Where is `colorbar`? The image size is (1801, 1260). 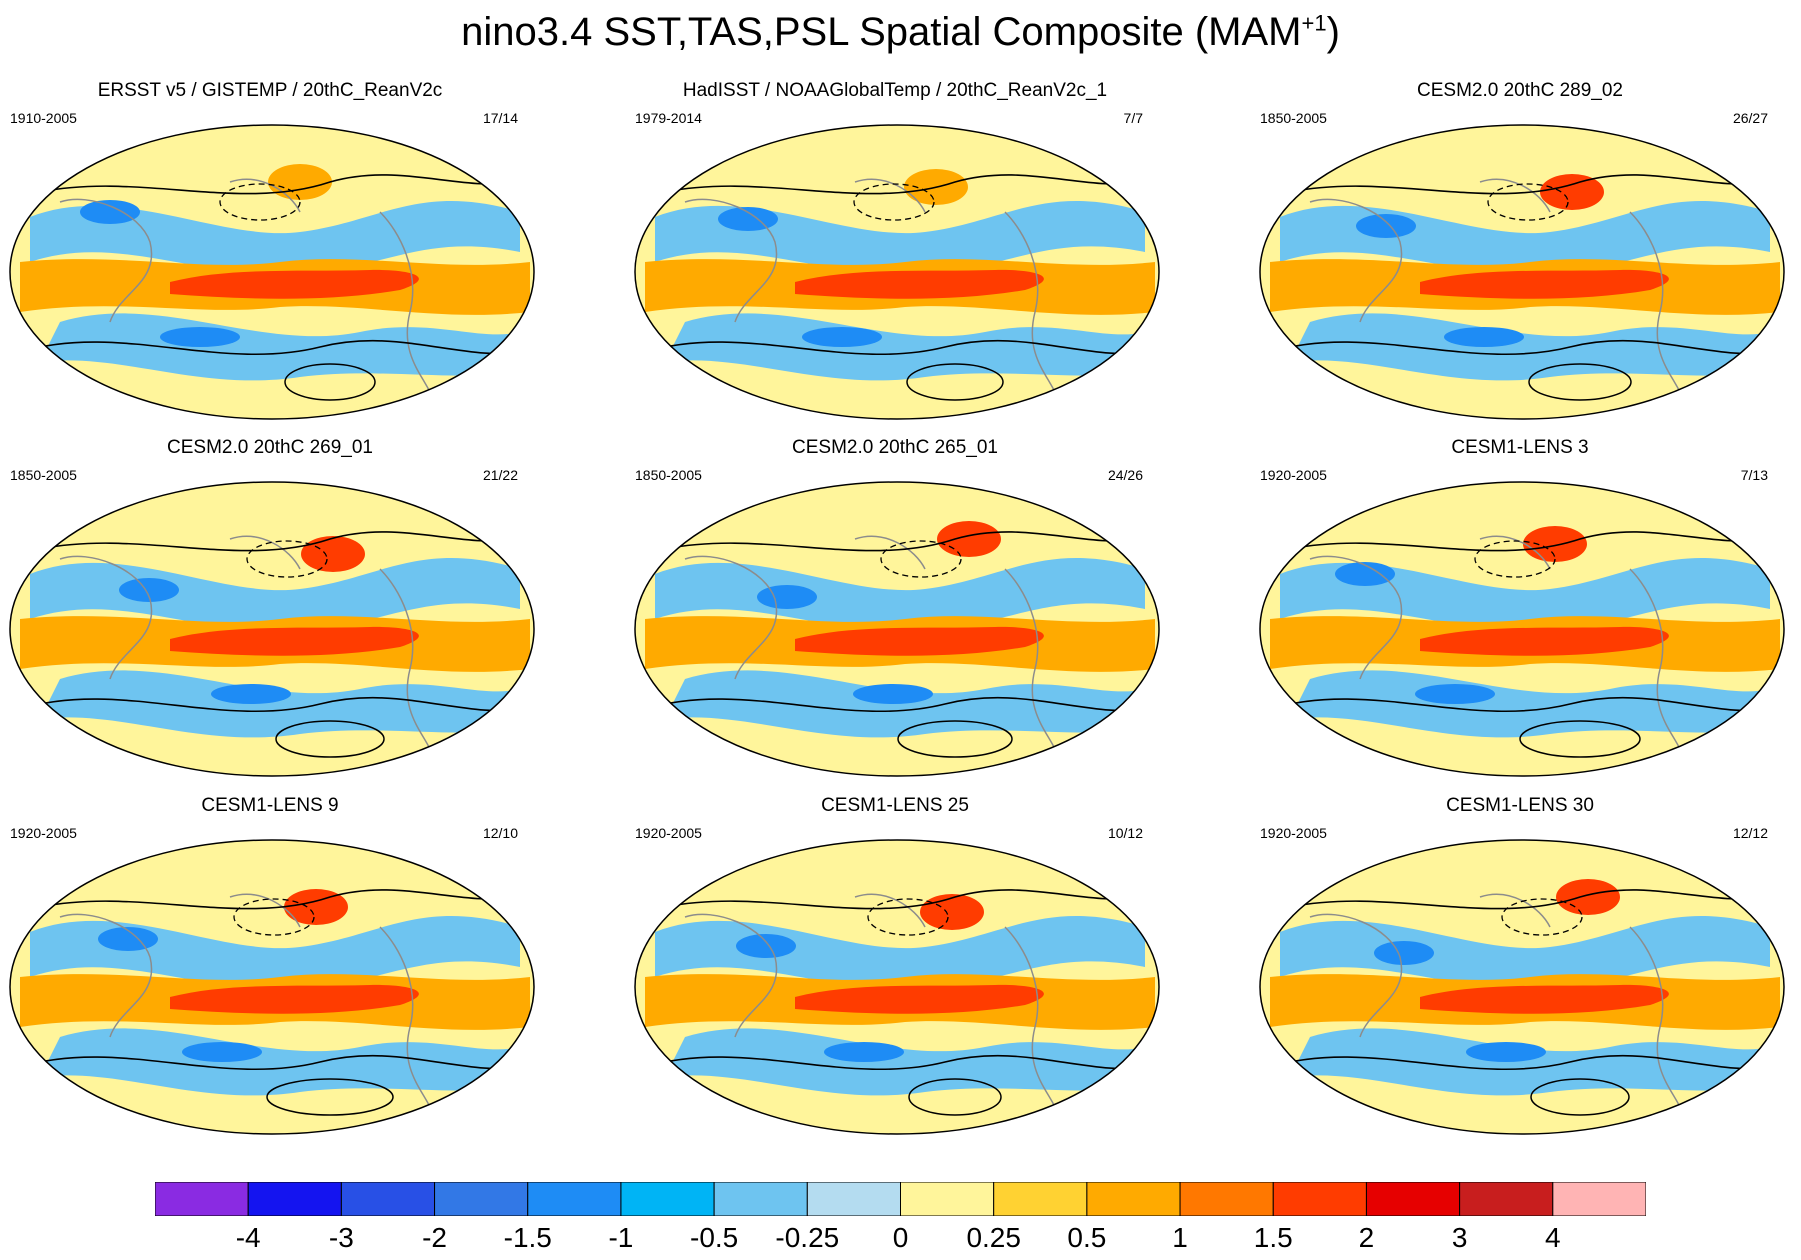
colorbar is located at coordinates (900, 1199).